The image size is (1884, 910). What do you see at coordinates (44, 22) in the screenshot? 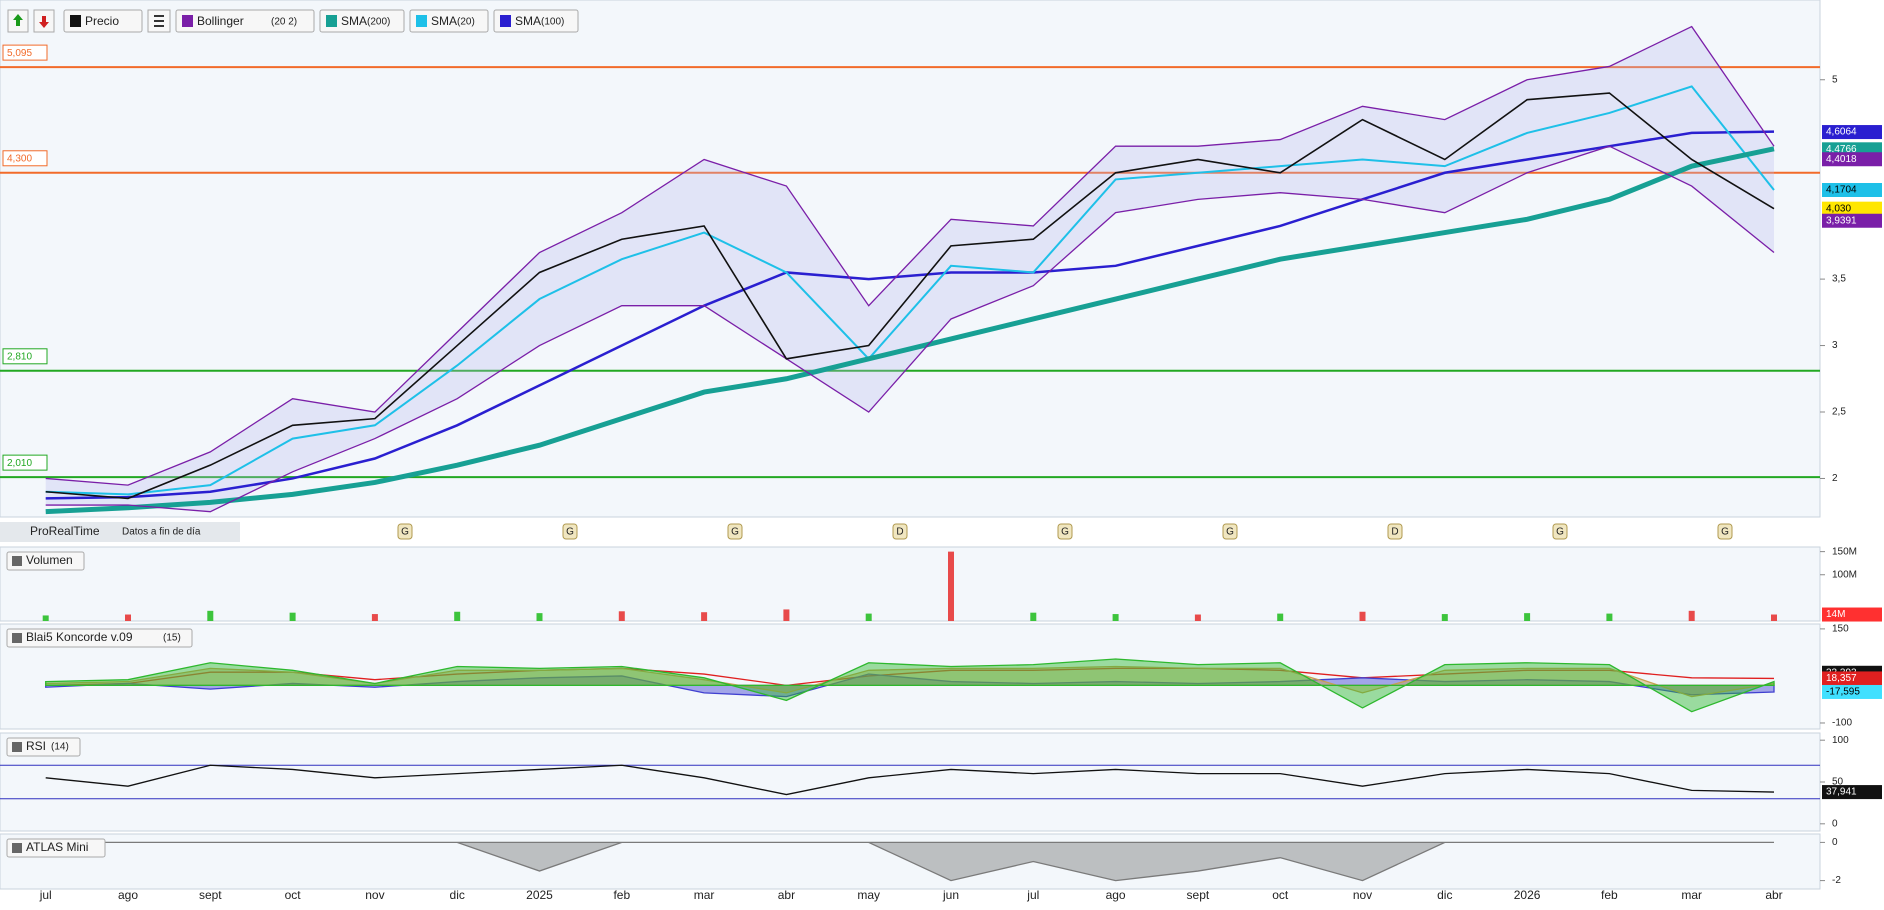
I see `icon-down` at bounding box center [44, 22].